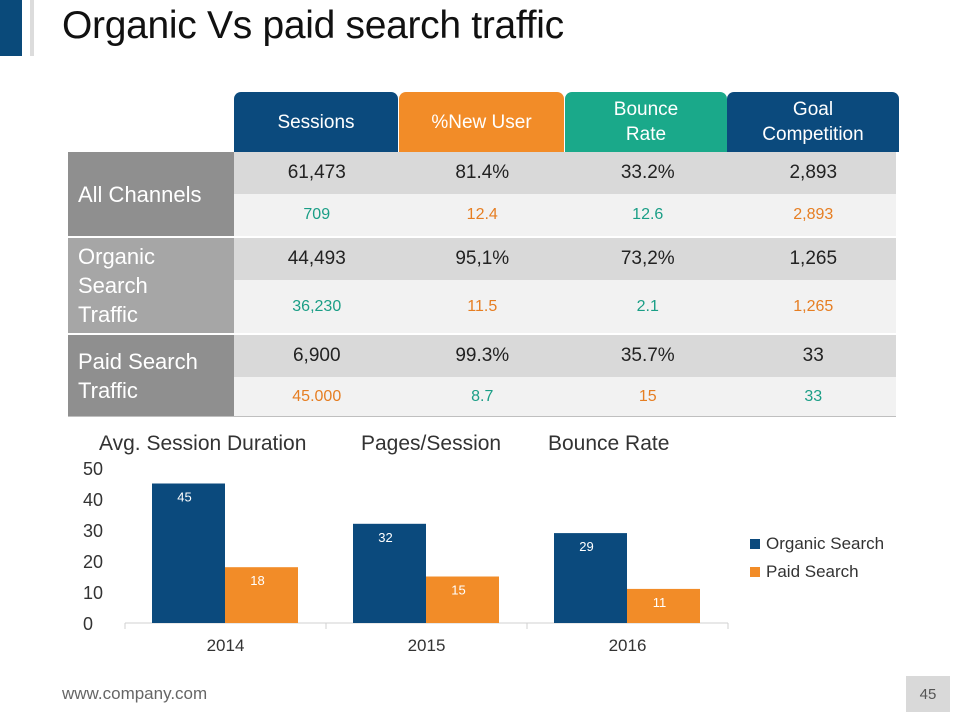  I want to click on slide-title: Organic Vs paid search traffic, so click(313, 25).